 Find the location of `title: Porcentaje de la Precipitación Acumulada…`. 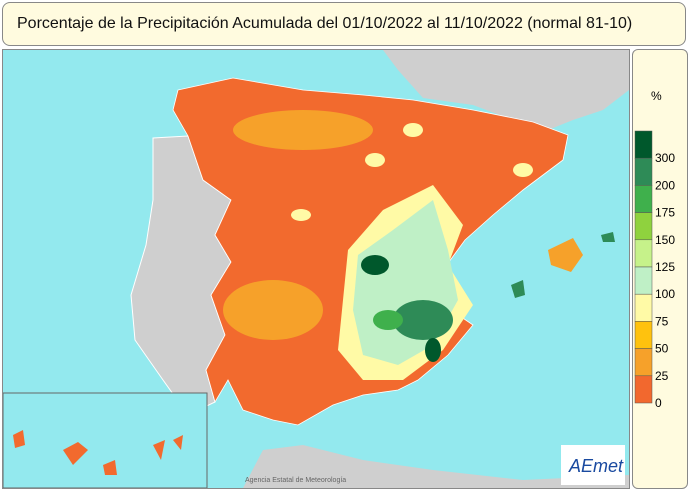

title: Porcentaje de la Precipitación Acumulada… is located at coordinates (325, 23).